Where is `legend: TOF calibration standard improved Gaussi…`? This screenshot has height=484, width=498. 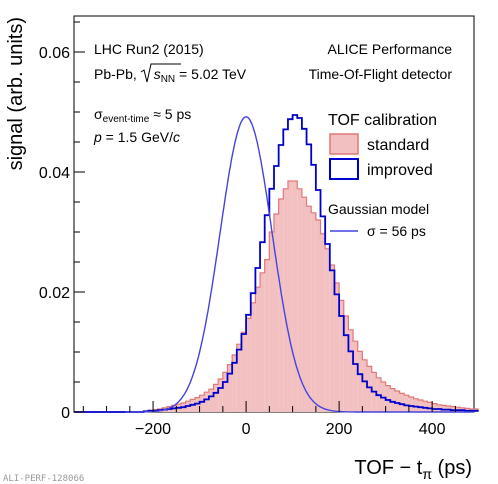 legend: TOF calibration standard improved Gaussi… is located at coordinates (382, 175).